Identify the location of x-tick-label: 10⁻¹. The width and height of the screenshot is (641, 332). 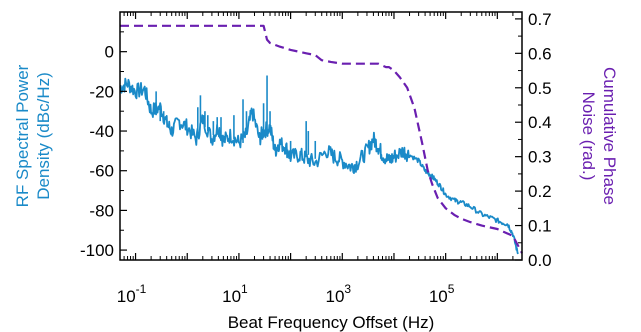
(132, 294).